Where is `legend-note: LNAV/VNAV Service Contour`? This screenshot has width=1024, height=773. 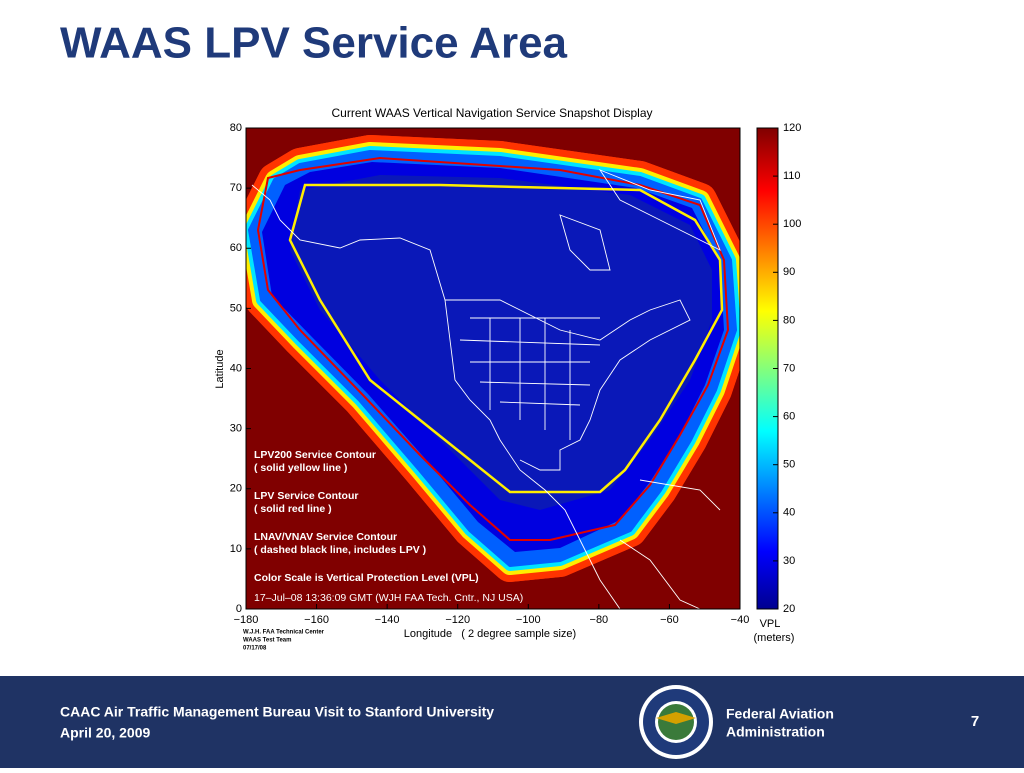 legend-note: LNAV/VNAV Service Contour is located at coordinates (325, 537).